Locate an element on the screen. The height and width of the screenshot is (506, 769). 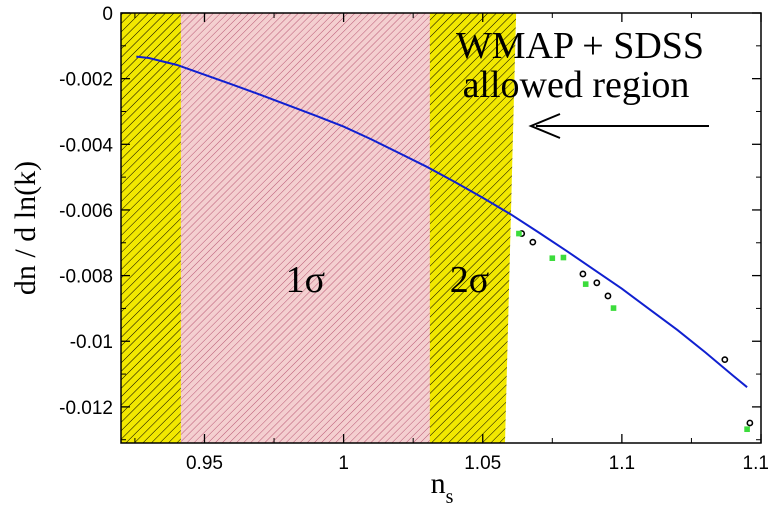
two-sigma-label: 2σ is located at coordinates (469, 280).